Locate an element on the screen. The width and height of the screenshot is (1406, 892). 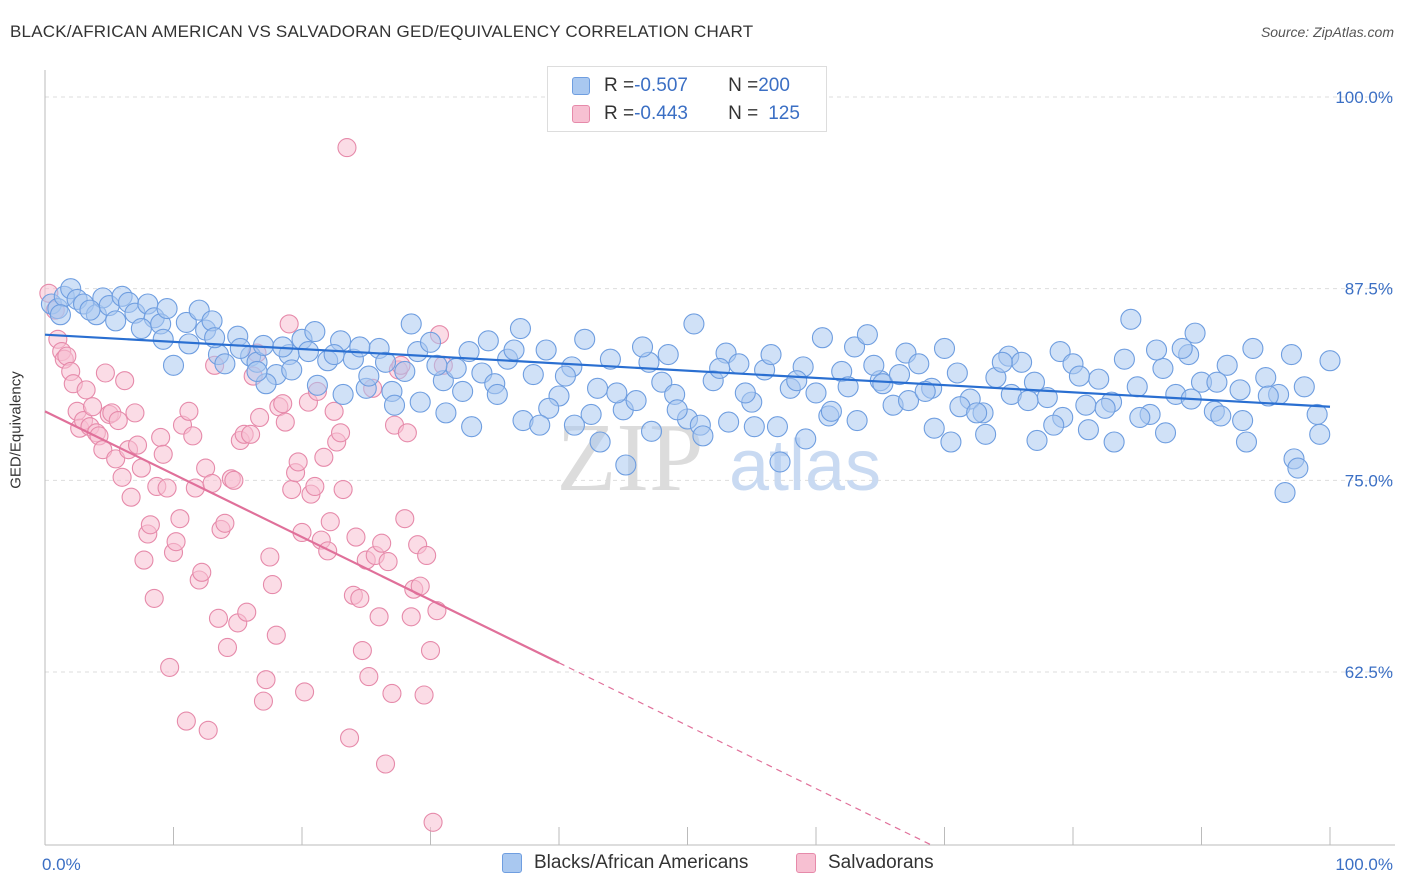
series-legend: Blacks/African Americans Salvadorans is located at coordinates (703, 865).